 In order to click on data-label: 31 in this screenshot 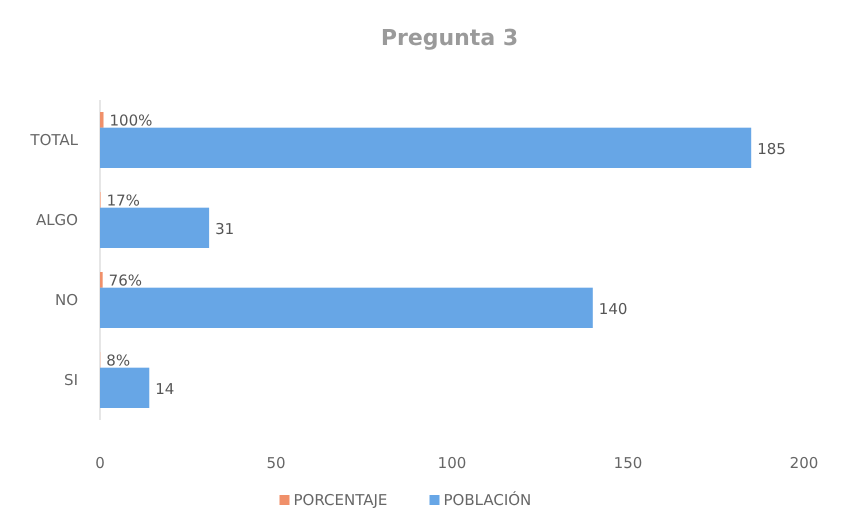, I will do `click(224, 229)`.